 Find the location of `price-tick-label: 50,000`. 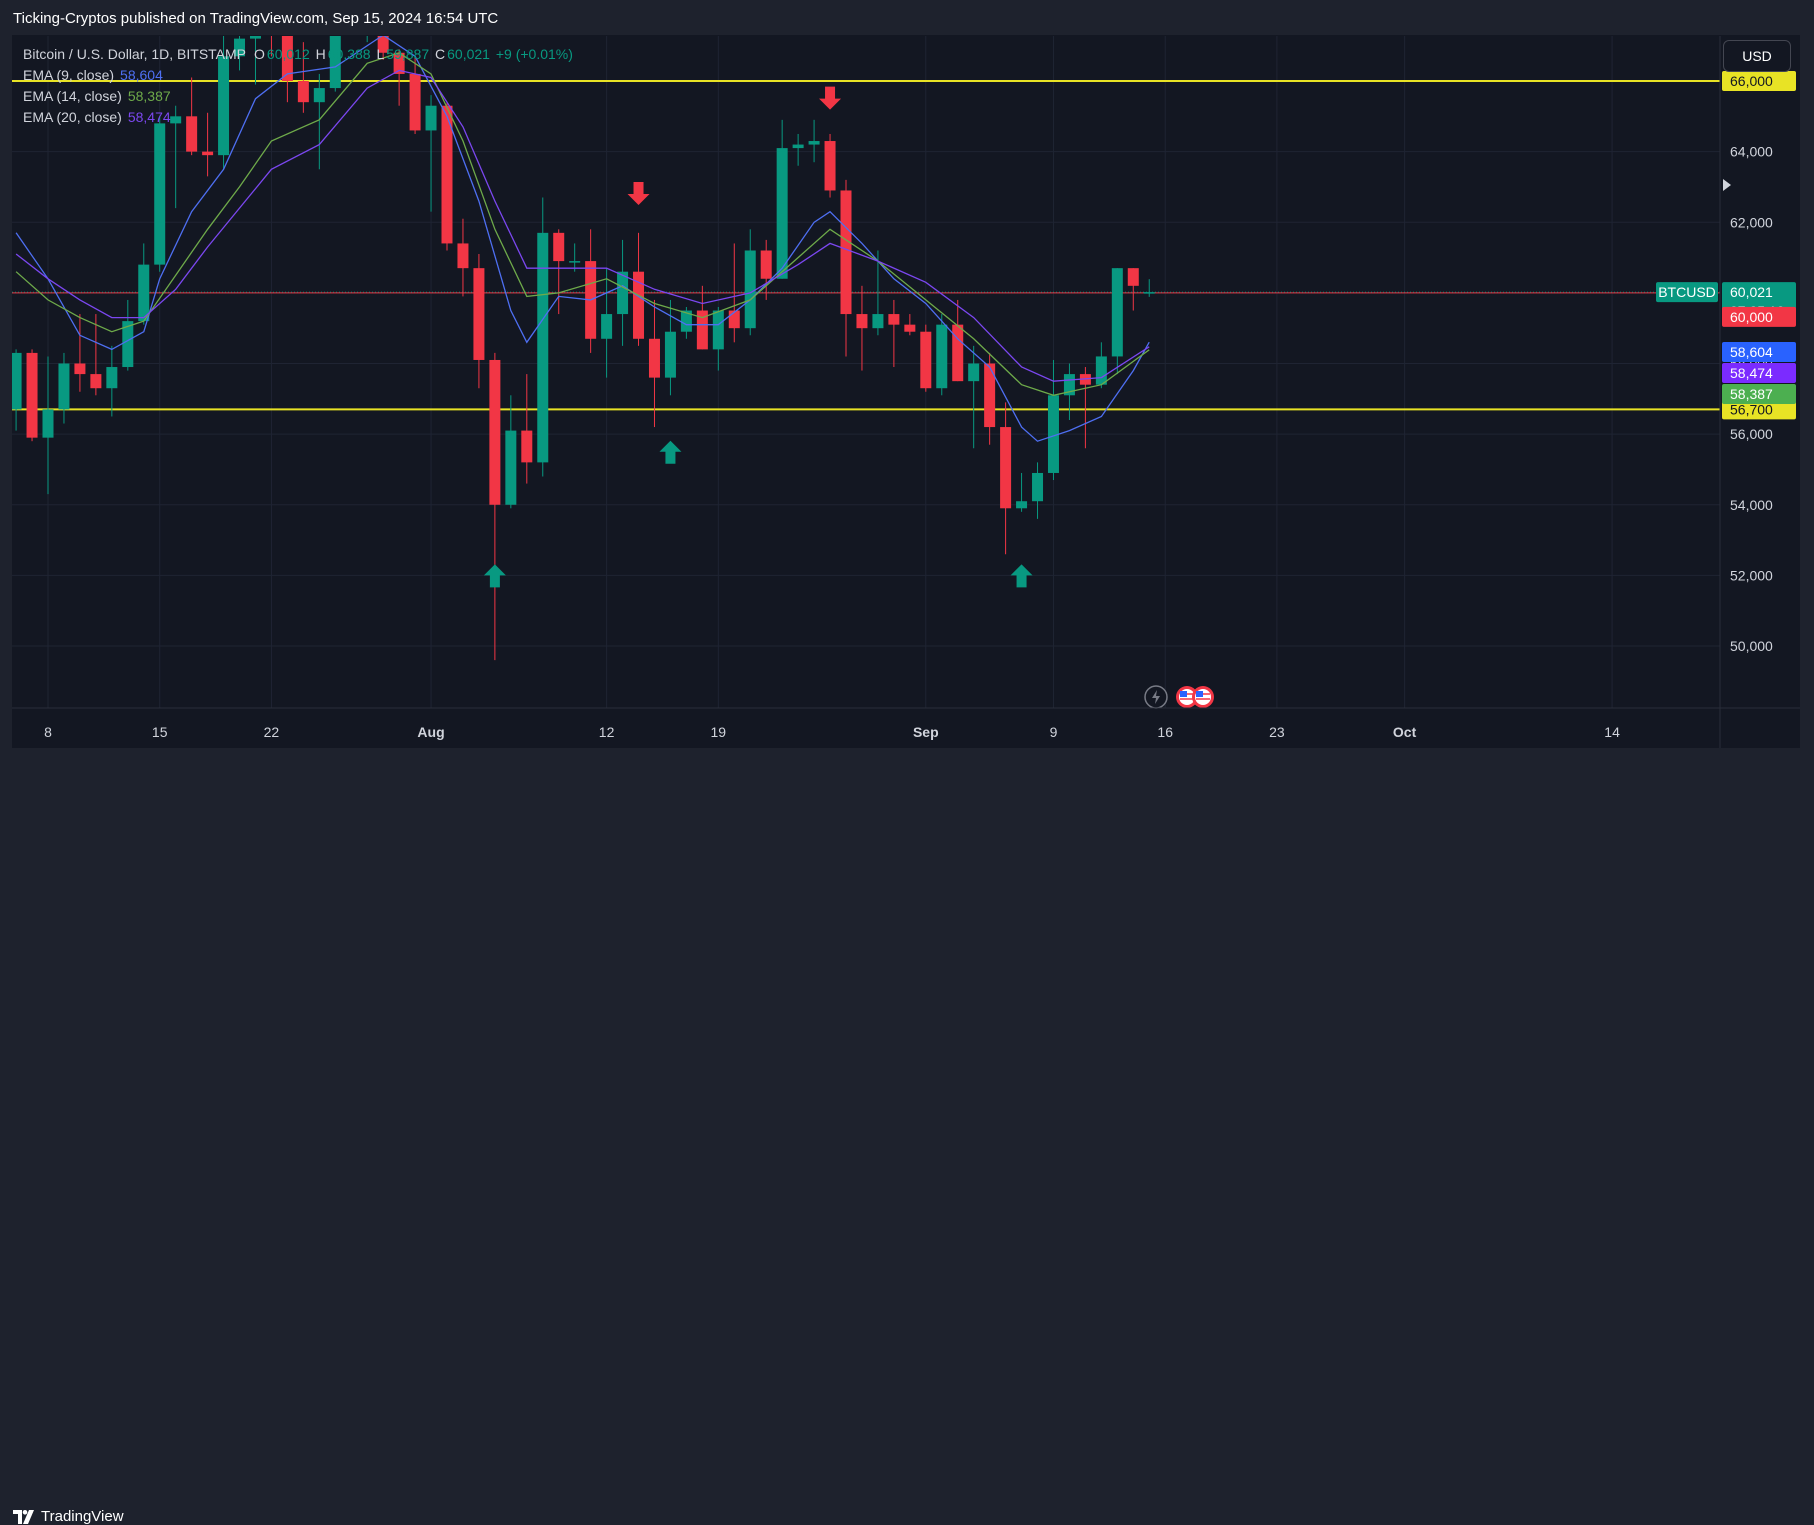

price-tick-label: 50,000 is located at coordinates (1751, 646).